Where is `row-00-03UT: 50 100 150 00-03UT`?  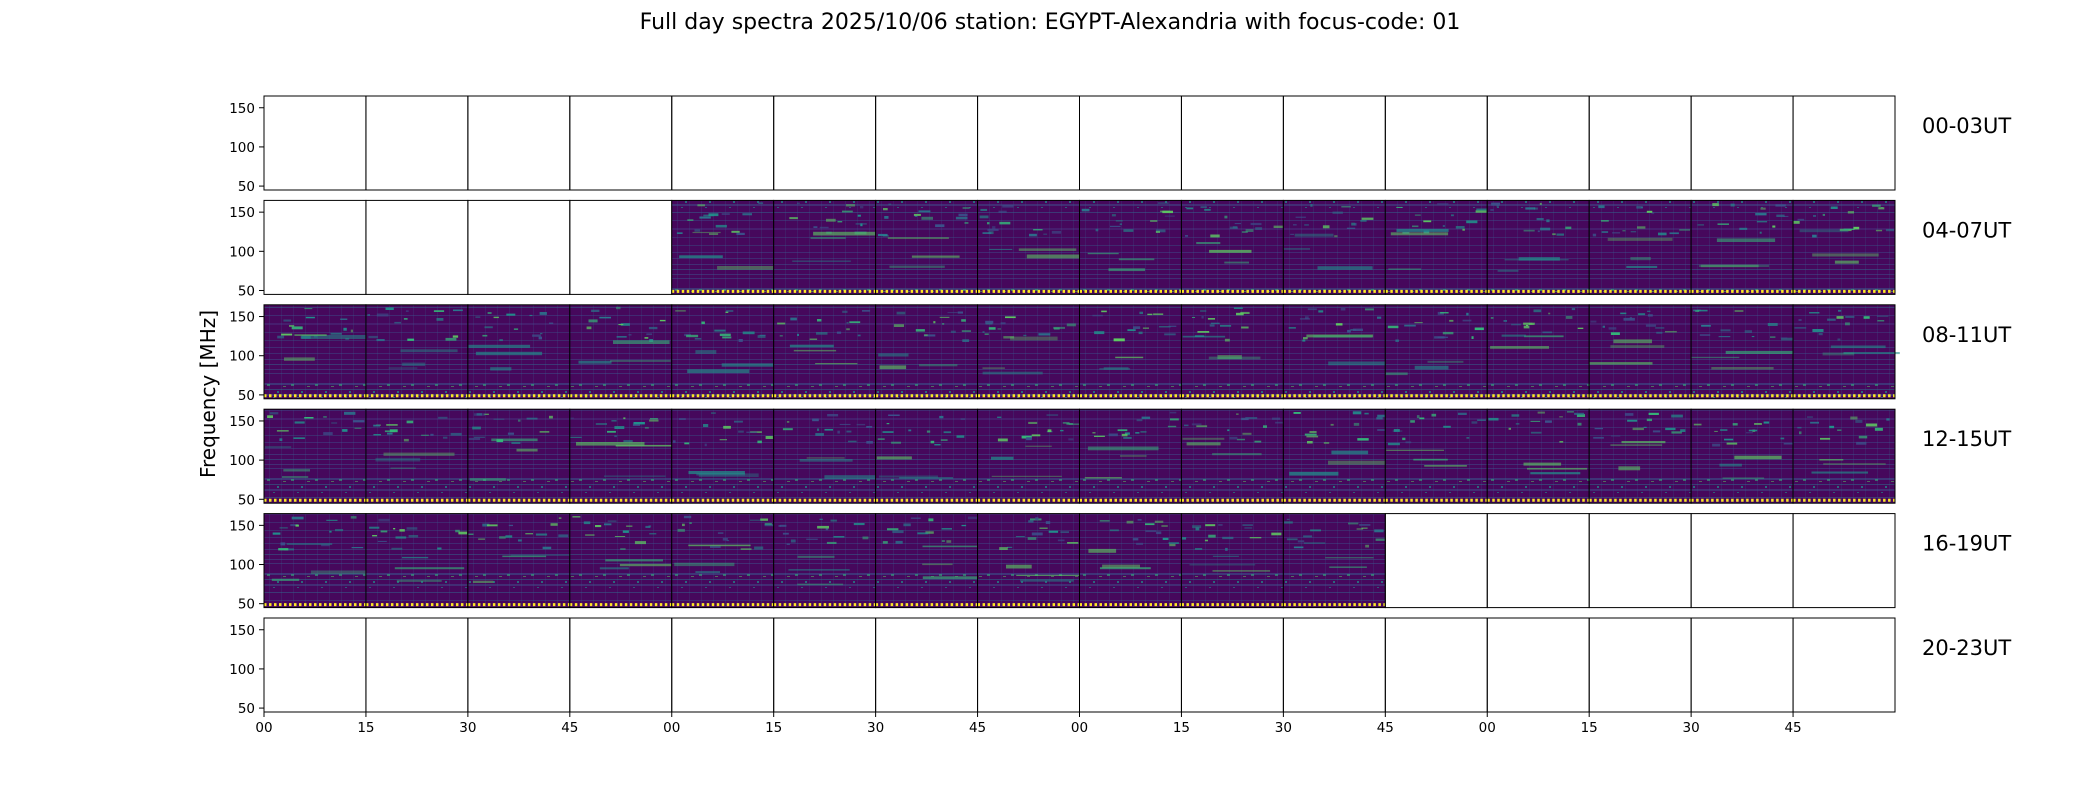
row-00-03UT: 50 100 150 00-03UT is located at coordinates (1120, 145).